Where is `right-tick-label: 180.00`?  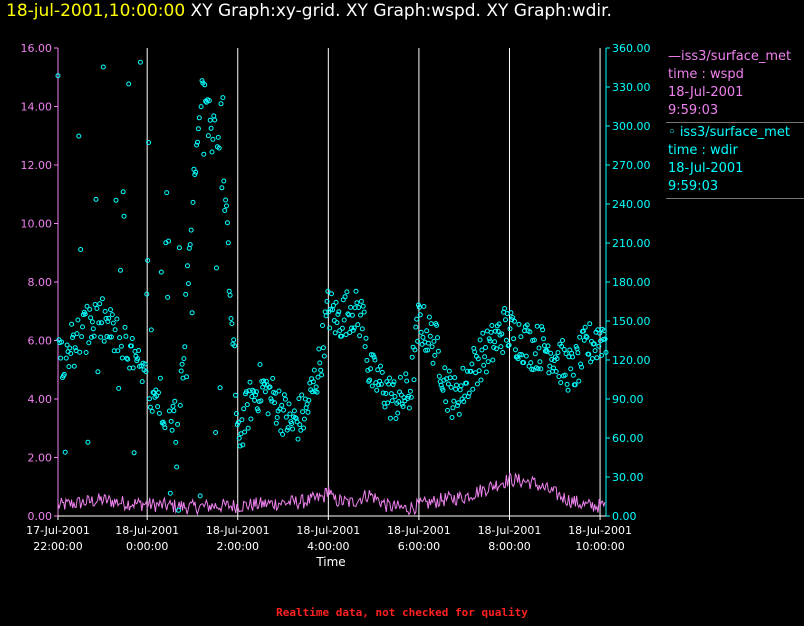 right-tick-label: 180.00 is located at coordinates (631, 282).